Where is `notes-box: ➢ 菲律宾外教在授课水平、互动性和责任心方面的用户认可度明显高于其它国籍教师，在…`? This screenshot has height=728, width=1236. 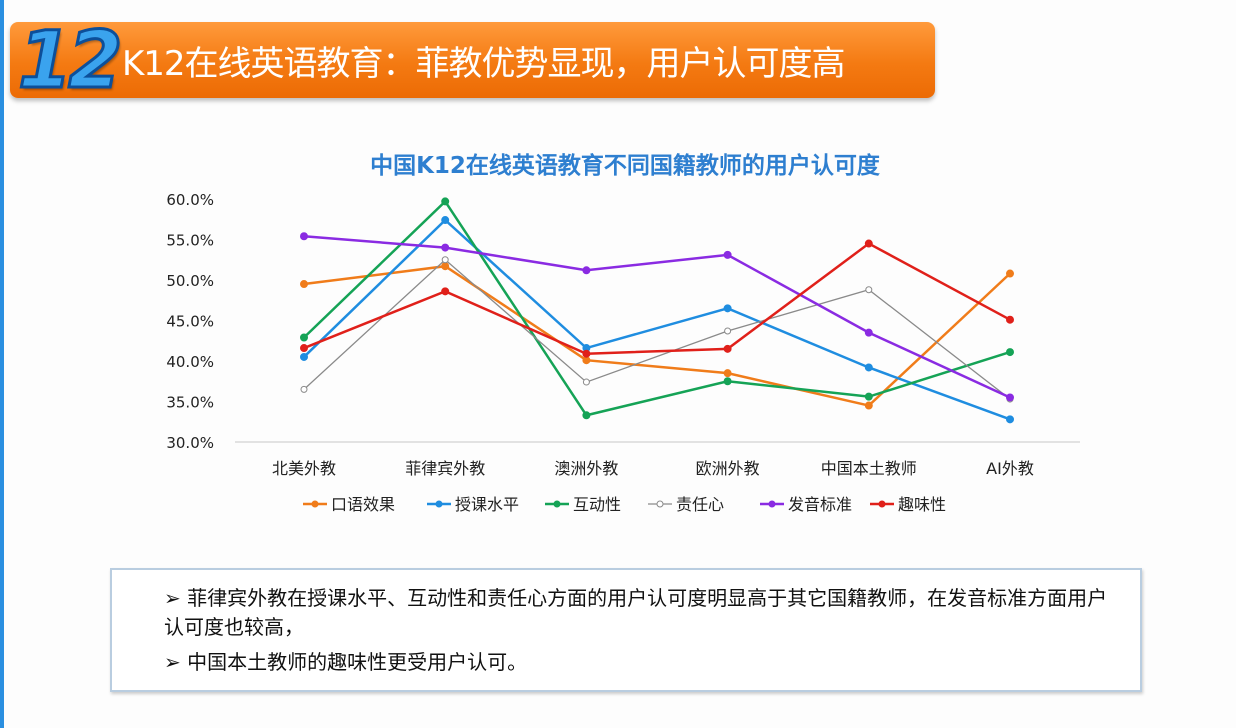
notes-box: ➢ 菲律宾外教在授课水平、互动性和责任心方面的用户认可度明显高于其它国籍教师，在… is located at coordinates (626, 630).